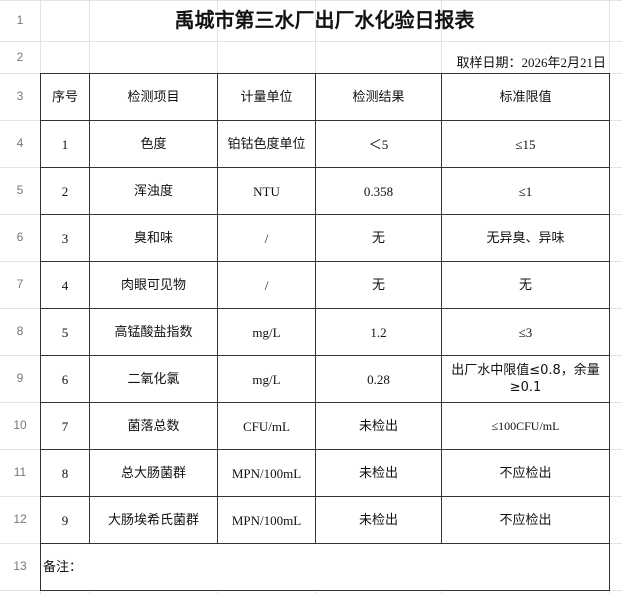 This screenshot has height=594, width=622. Describe the element at coordinates (153, 379) in the screenshot. I see `table-cell: 二氧化氯` at that location.